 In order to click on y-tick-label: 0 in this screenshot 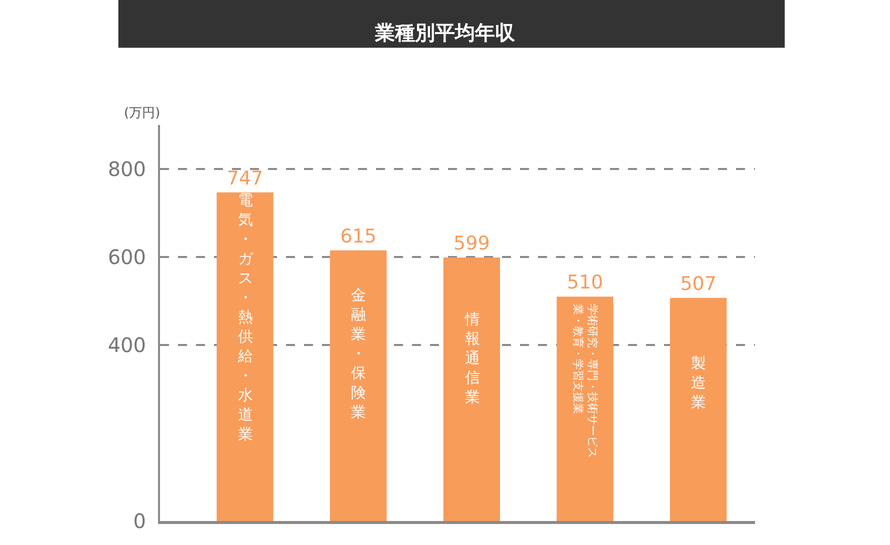, I will do `click(139, 521)`.